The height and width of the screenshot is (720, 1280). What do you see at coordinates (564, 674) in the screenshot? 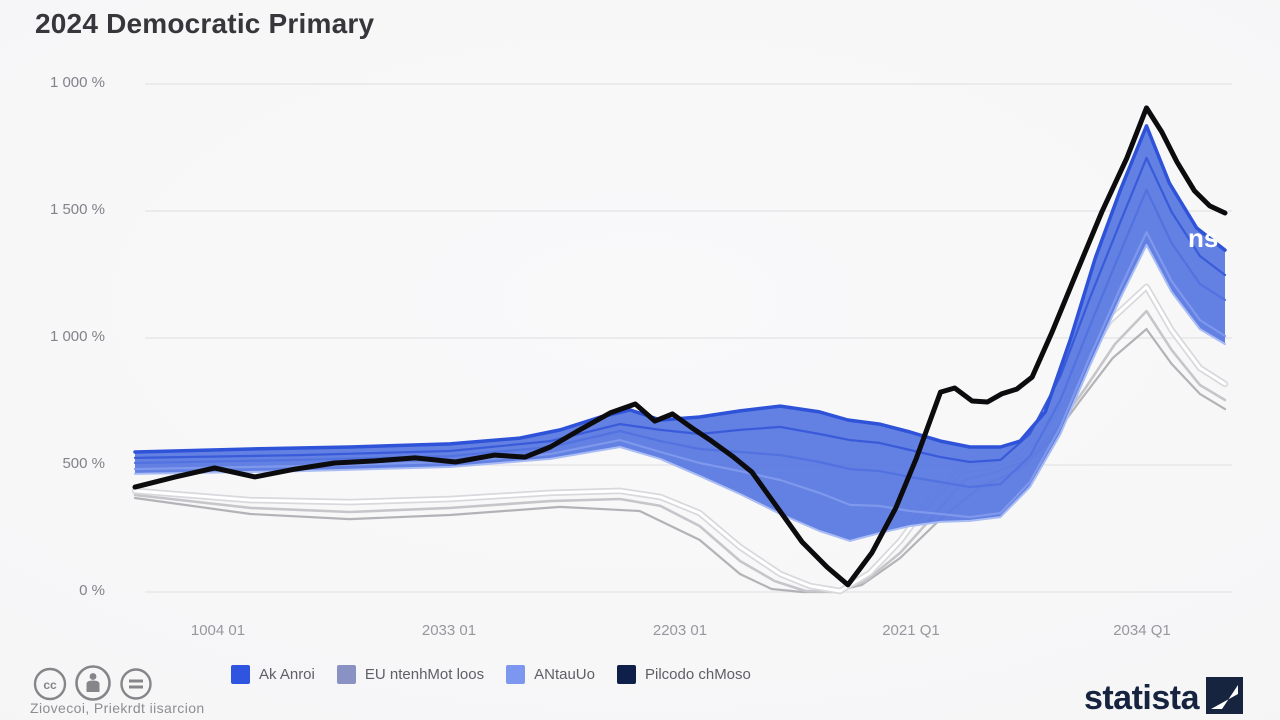
I see `legend-label: ANtauUo` at bounding box center [564, 674].